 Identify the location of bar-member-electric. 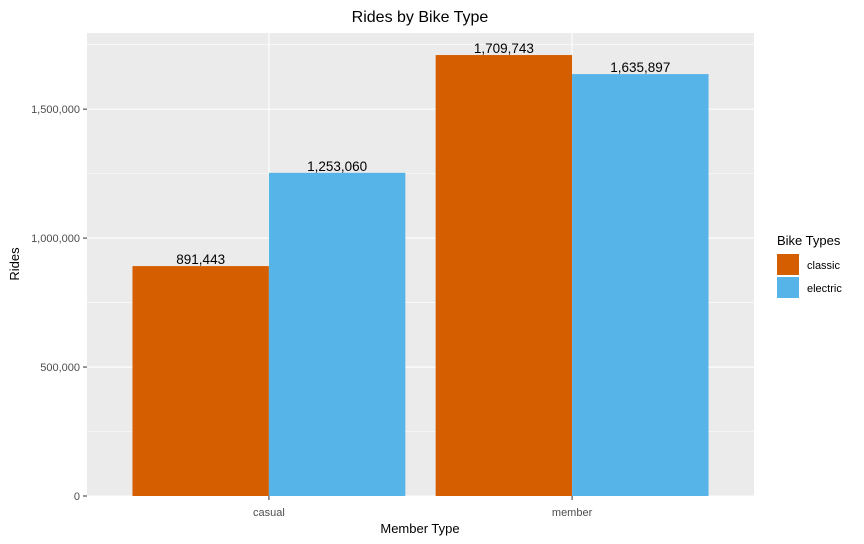
(640, 285).